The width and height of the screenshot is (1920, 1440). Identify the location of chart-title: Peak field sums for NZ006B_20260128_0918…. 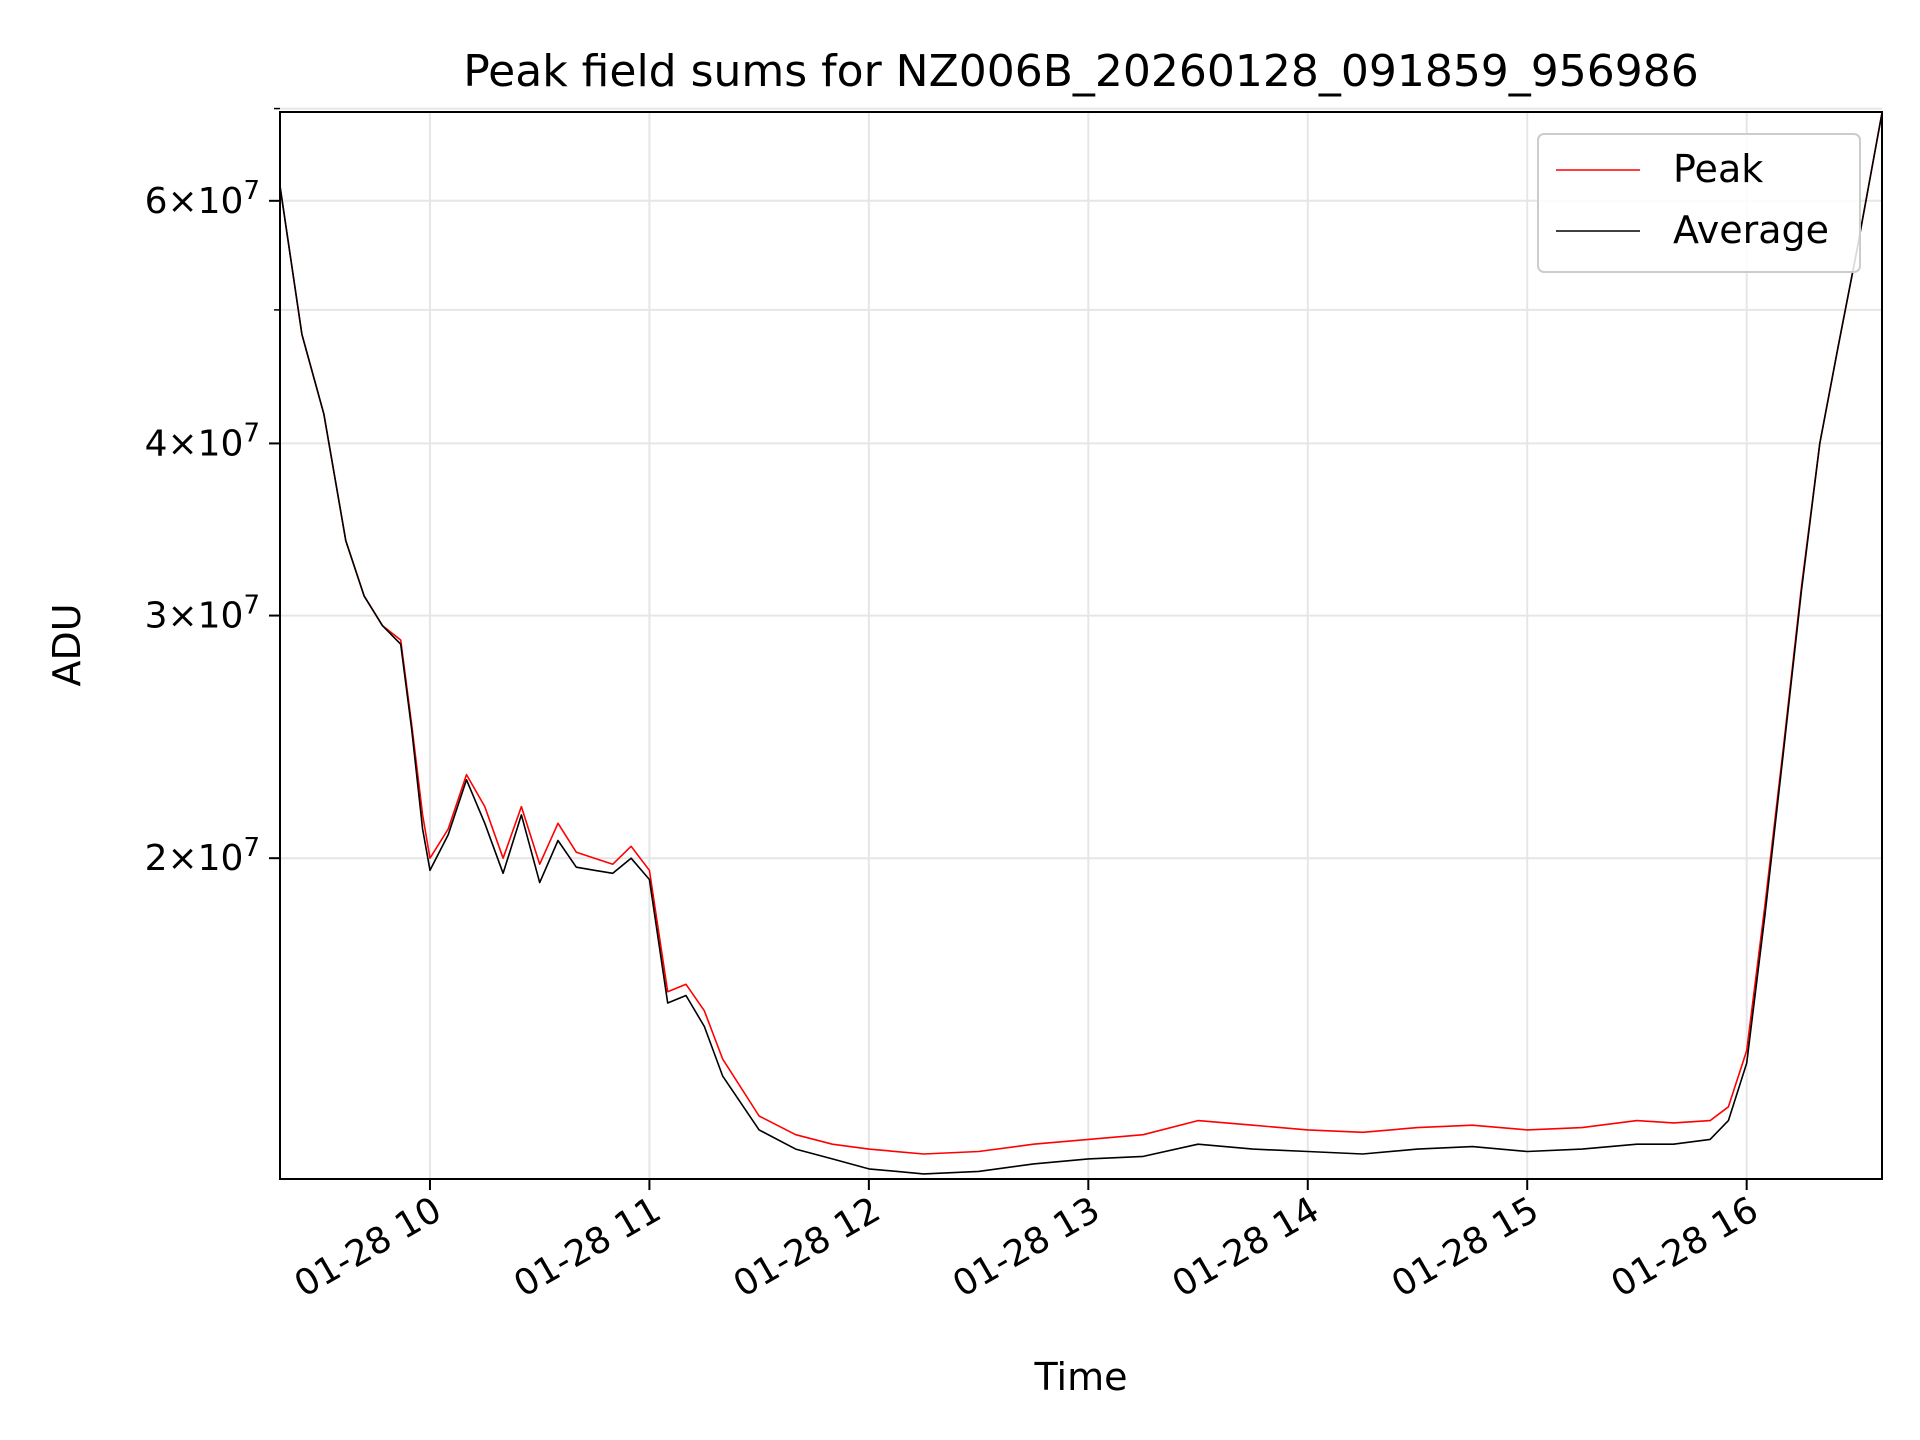
(1081, 71).